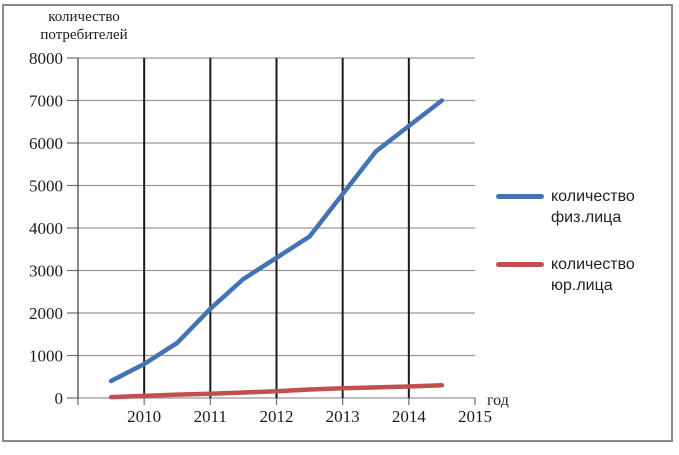  What do you see at coordinates (277, 416) in the screenshot?
I see `x-tick-label: 2012` at bounding box center [277, 416].